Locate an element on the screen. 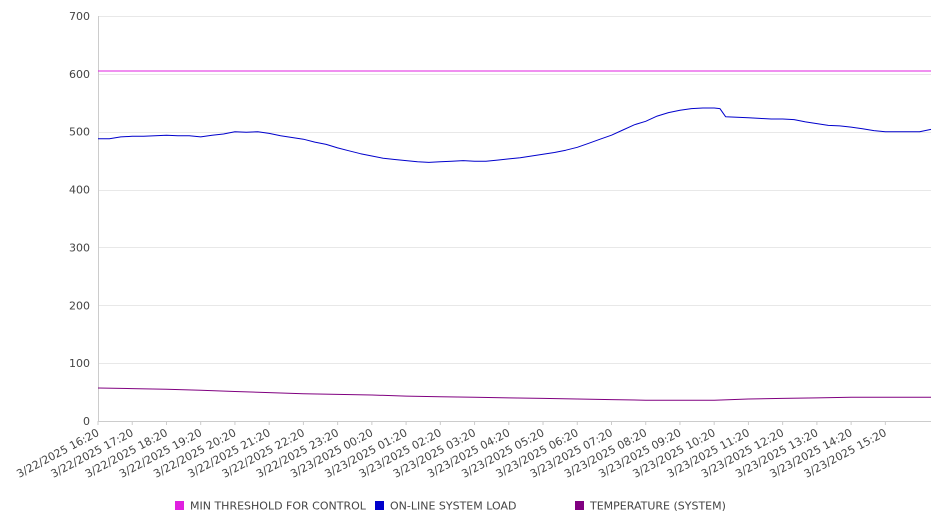 This screenshot has height=530, width=946. legend-item: ON-LINE SYSTEM LOAD is located at coordinates (445, 506).